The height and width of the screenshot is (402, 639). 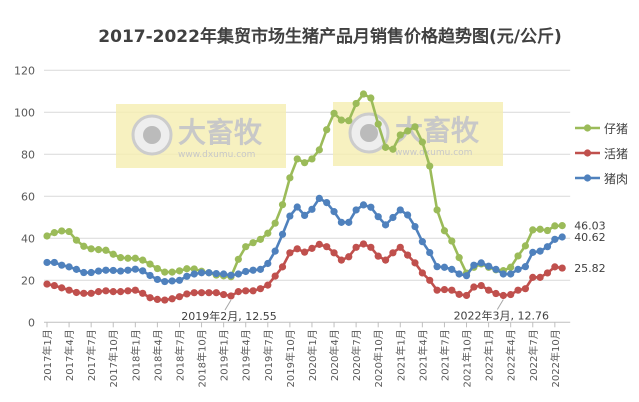 I want to click on chart-title: 2017-2022年集贸市场生猪产品月销售价格趋势图(元/公斤), so click(x=329, y=36).